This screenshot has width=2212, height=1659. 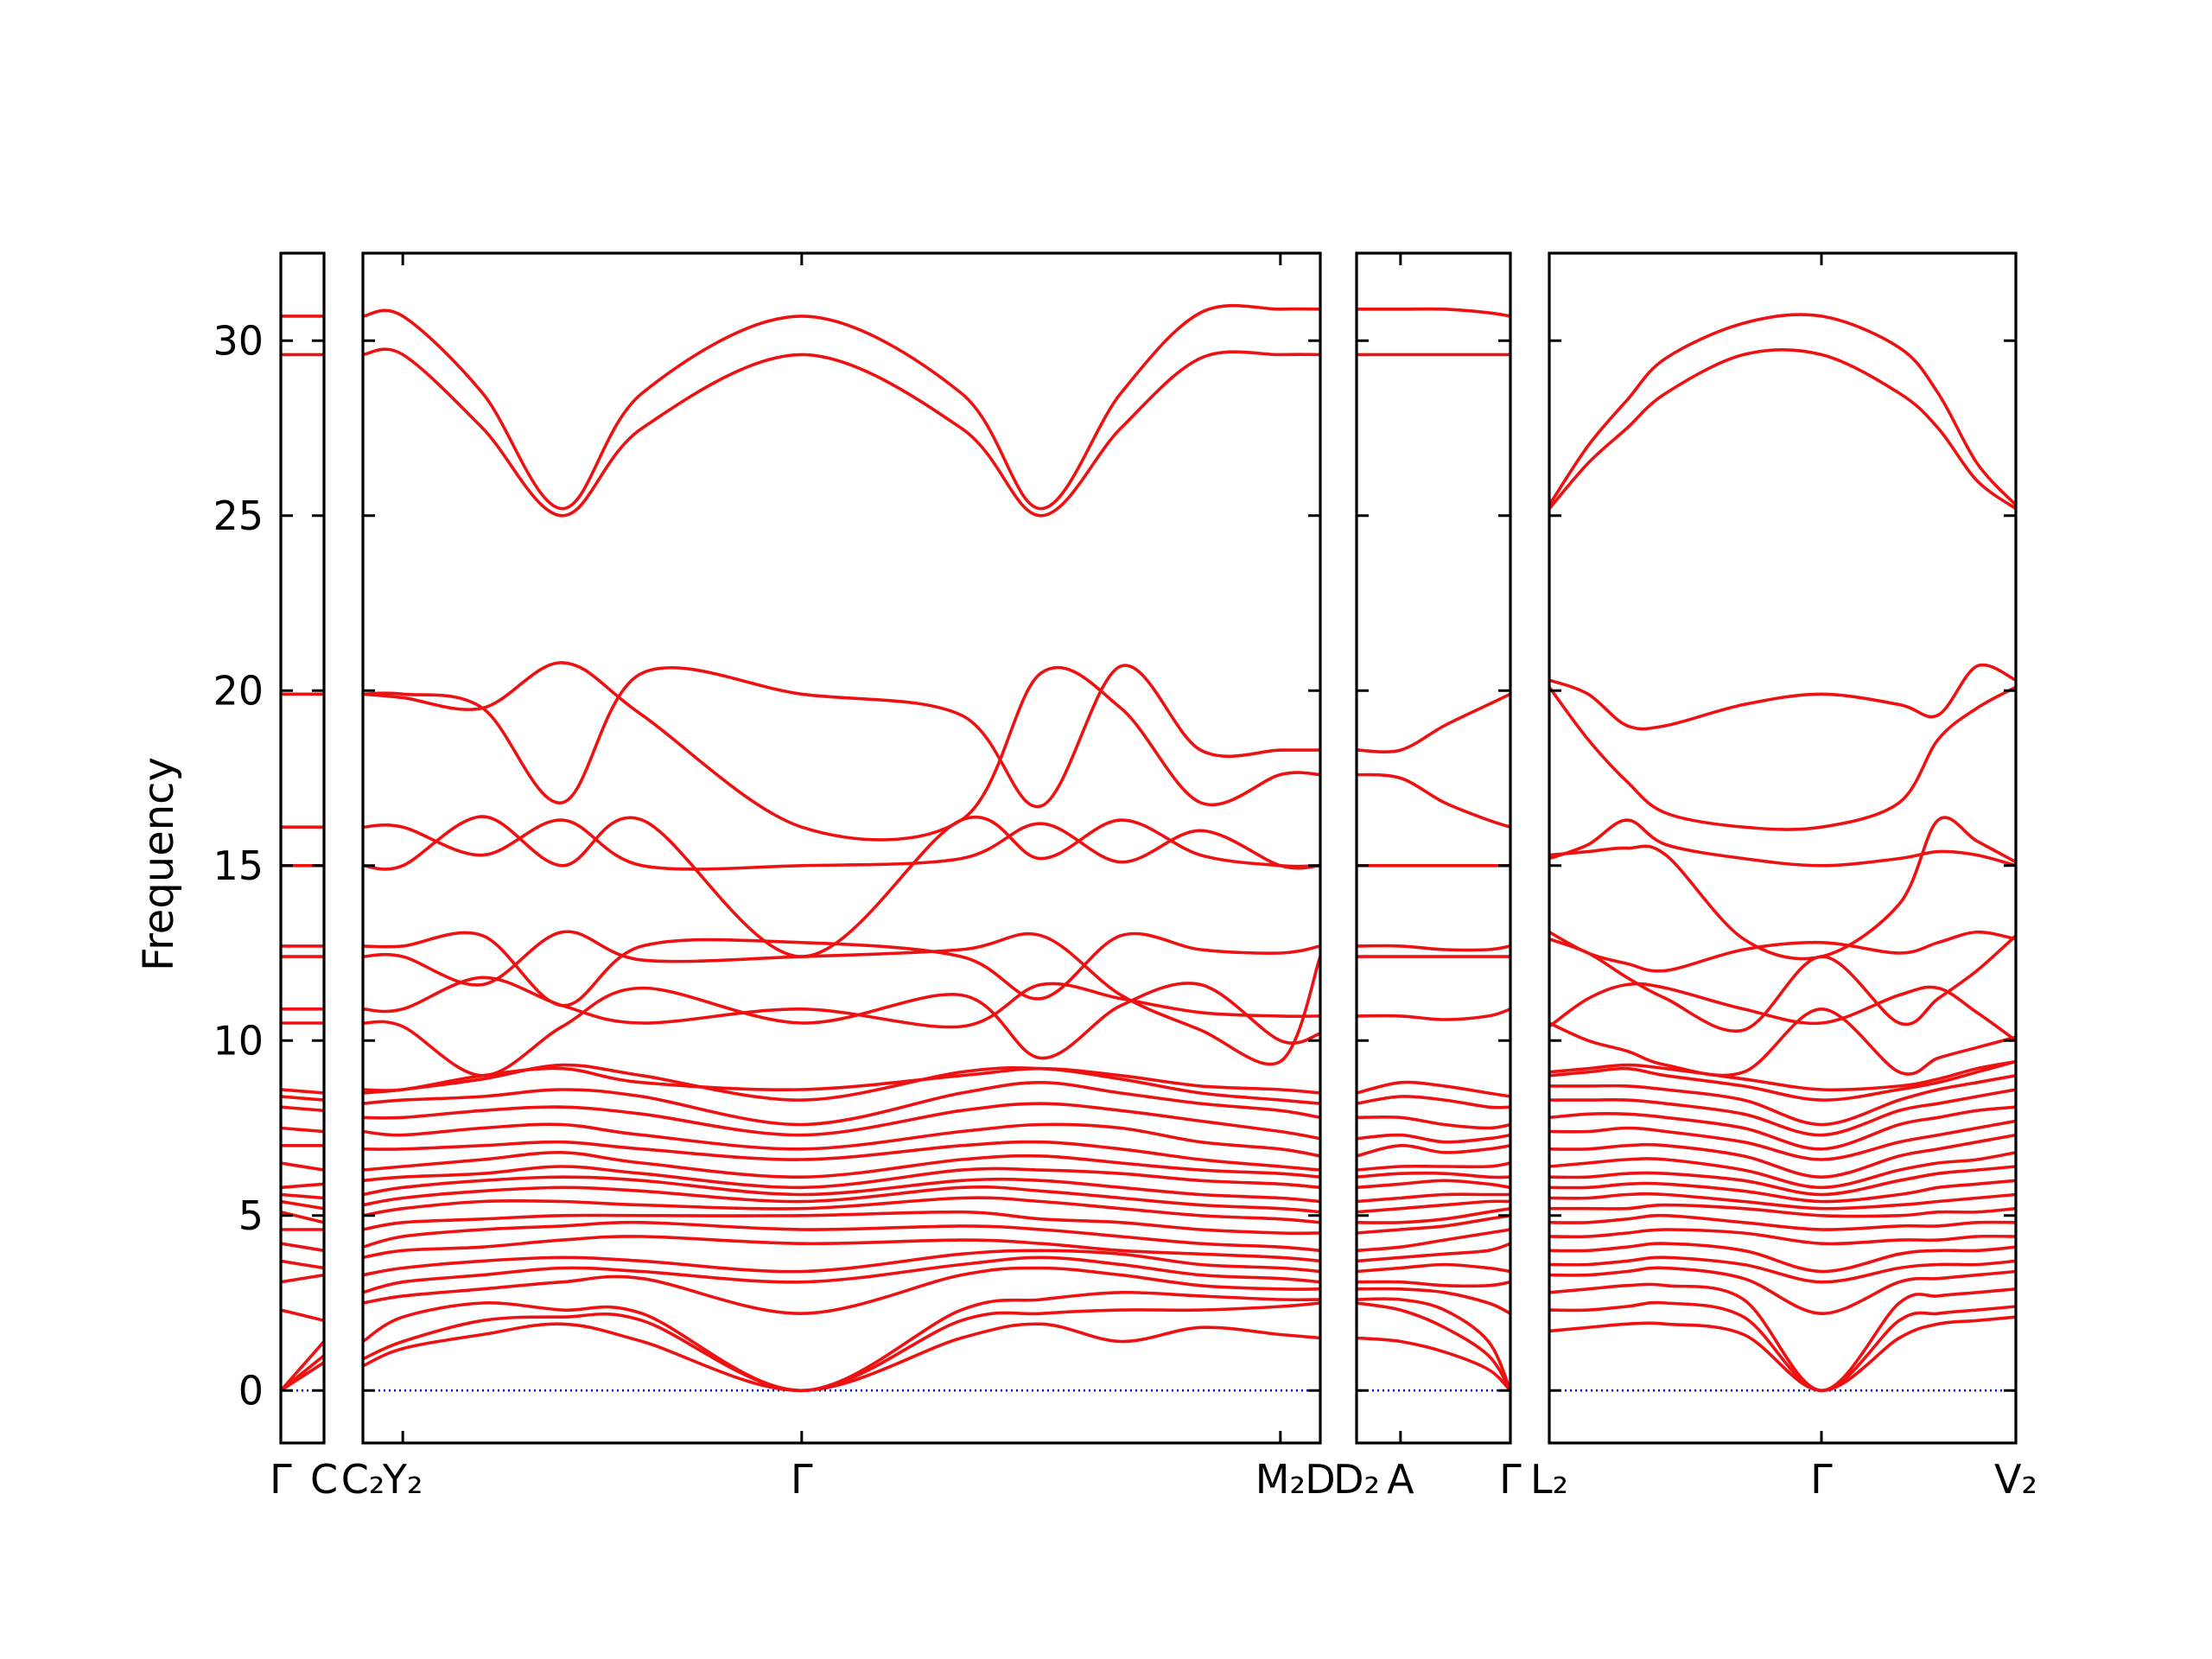 What do you see at coordinates (1356, 1479) in the screenshot?
I see `x-tick-label: D₂` at bounding box center [1356, 1479].